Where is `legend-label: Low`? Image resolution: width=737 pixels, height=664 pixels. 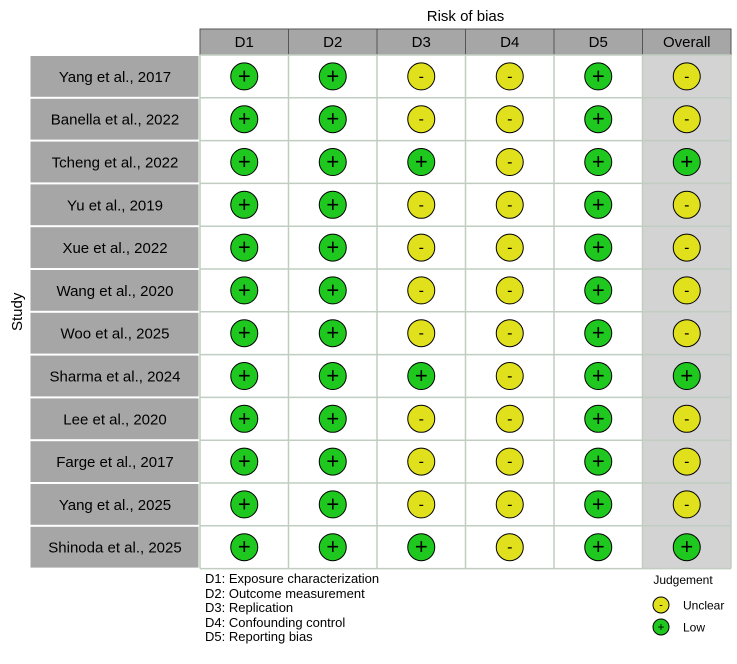
legend-label: Low is located at coordinates (694, 628).